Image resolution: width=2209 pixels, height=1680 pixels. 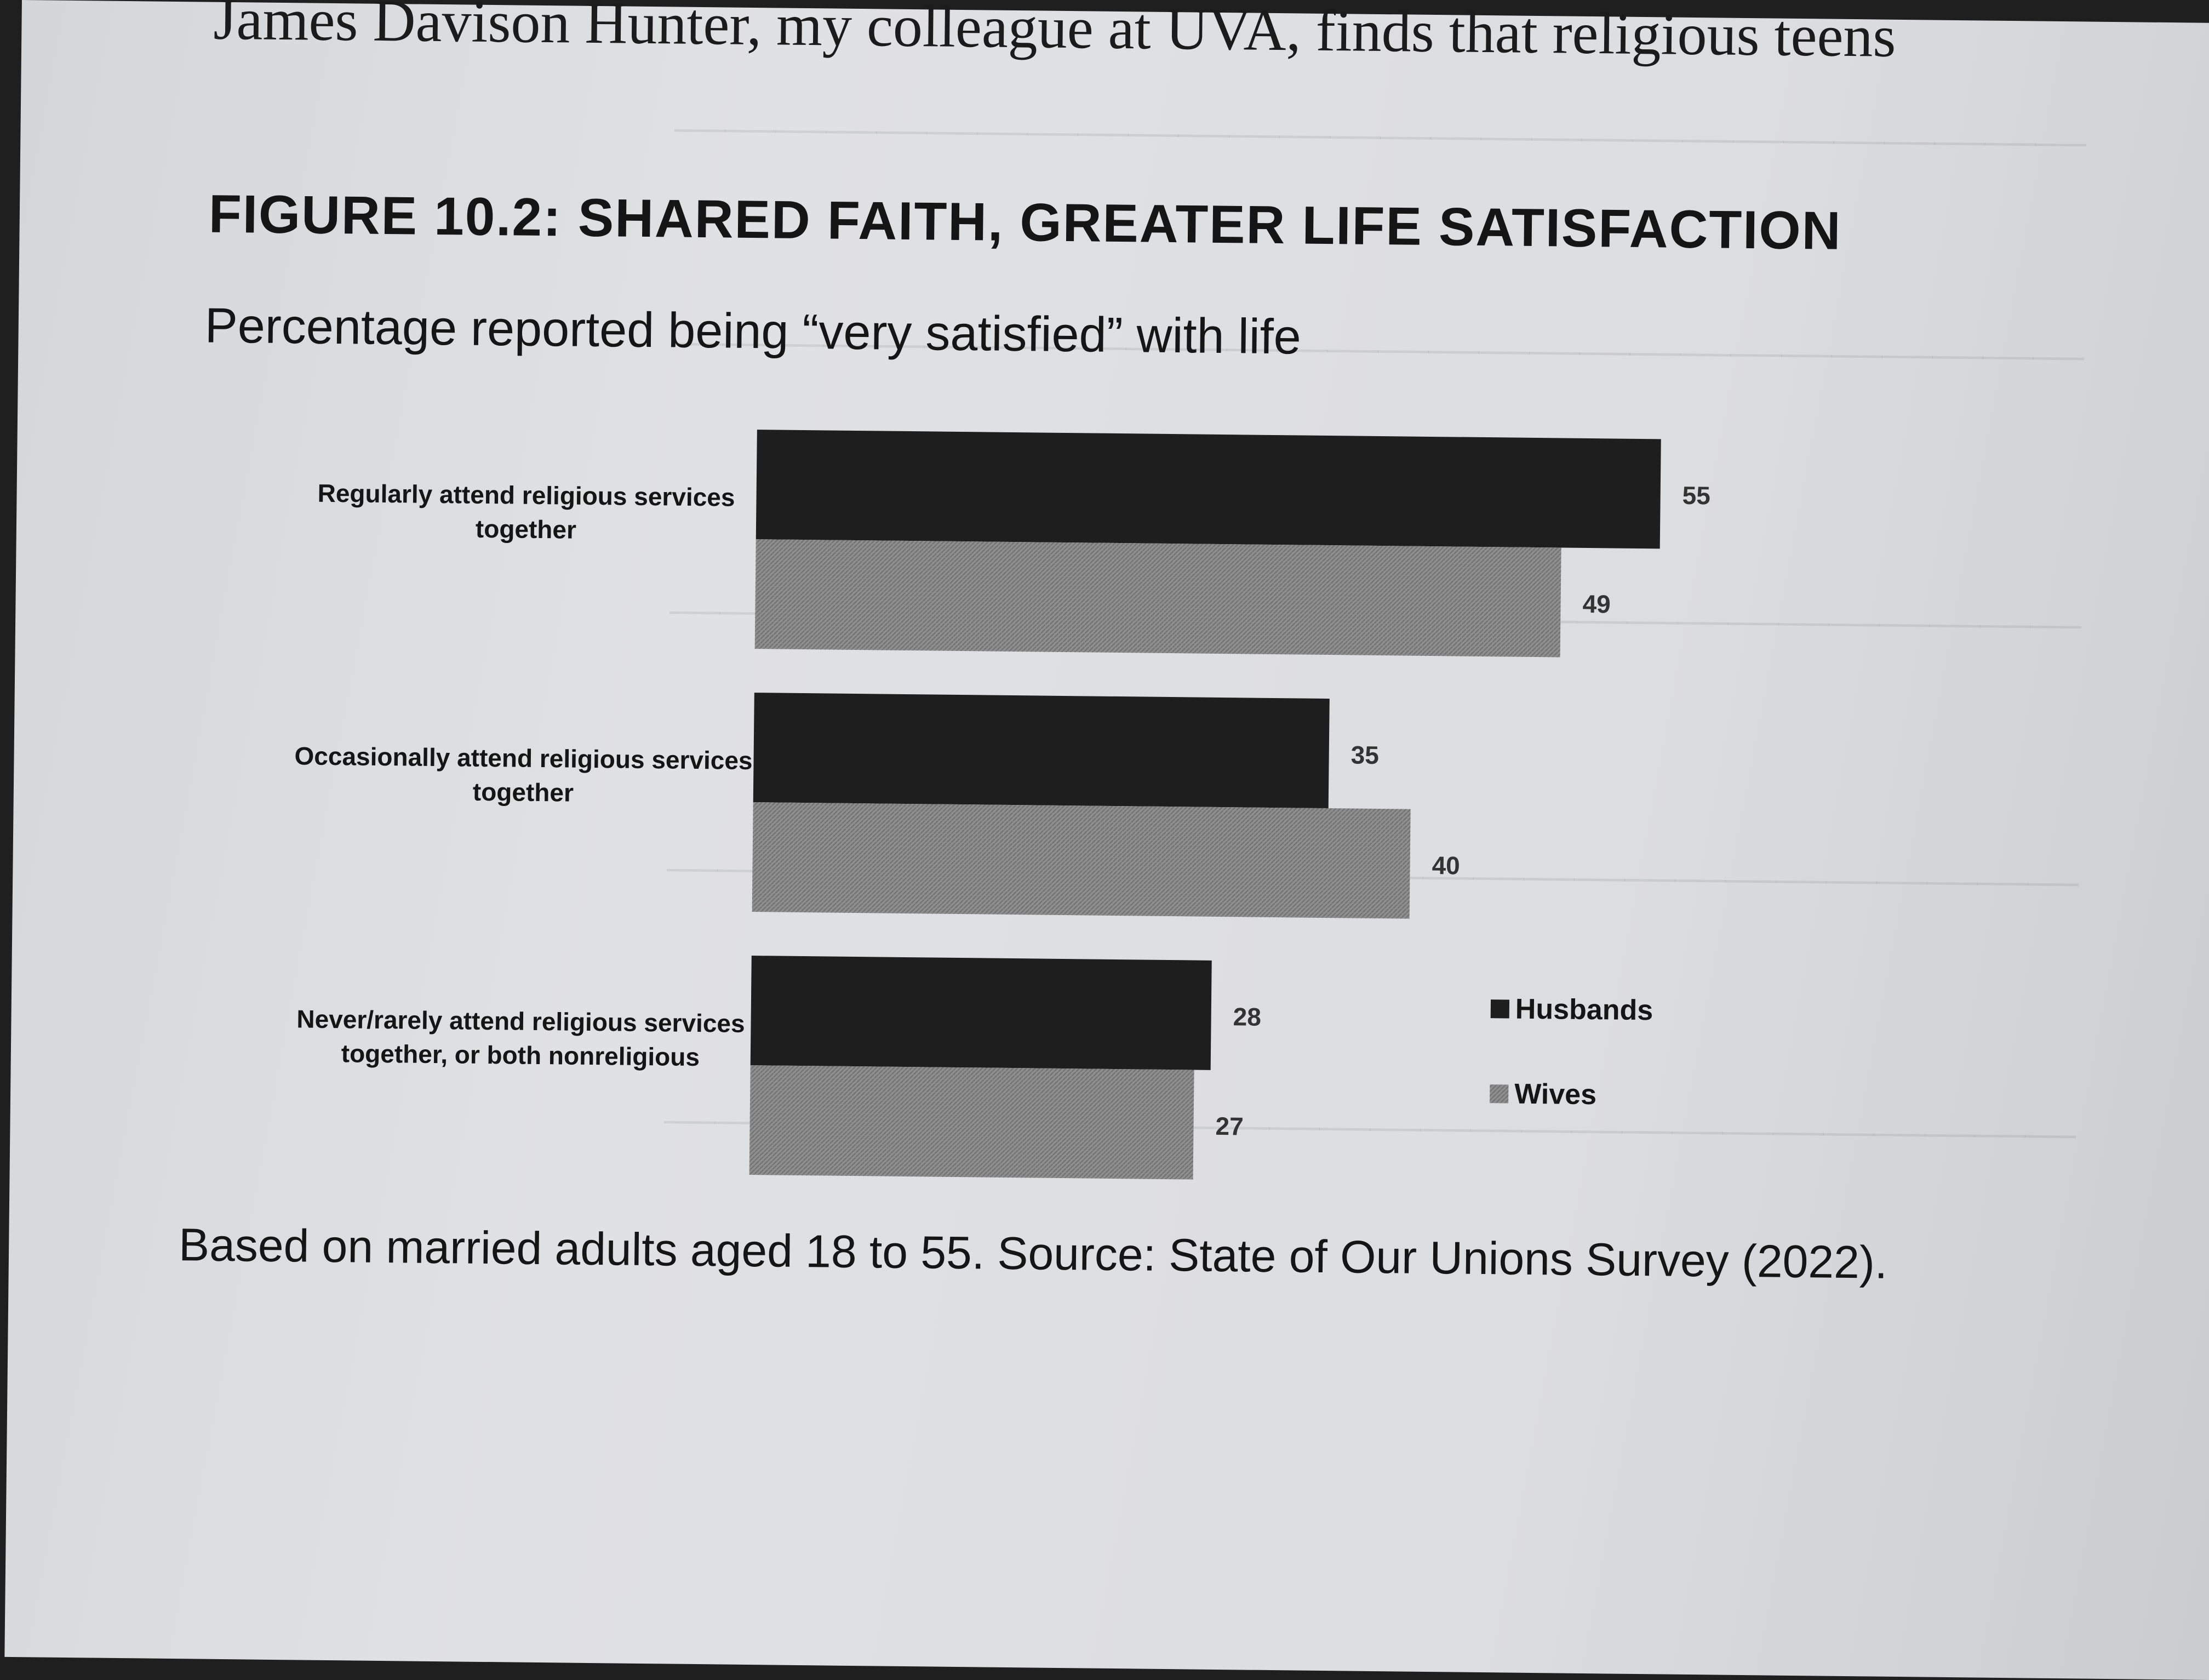 What do you see at coordinates (526, 529) in the screenshot?
I see `category-label-1: together` at bounding box center [526, 529].